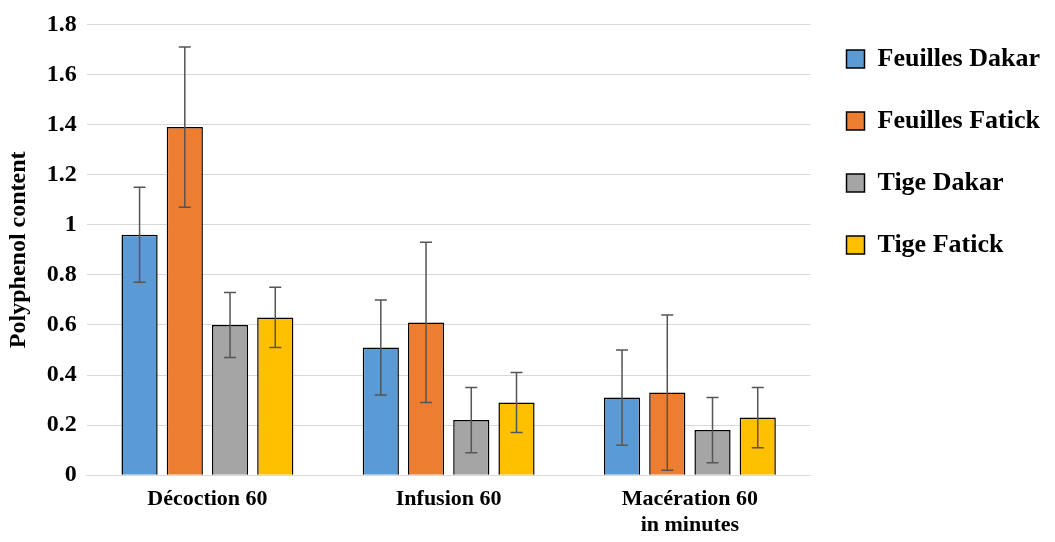 The height and width of the screenshot is (542, 1055). What do you see at coordinates (940, 243) in the screenshot?
I see `legend-label: Tige Fatick` at bounding box center [940, 243].